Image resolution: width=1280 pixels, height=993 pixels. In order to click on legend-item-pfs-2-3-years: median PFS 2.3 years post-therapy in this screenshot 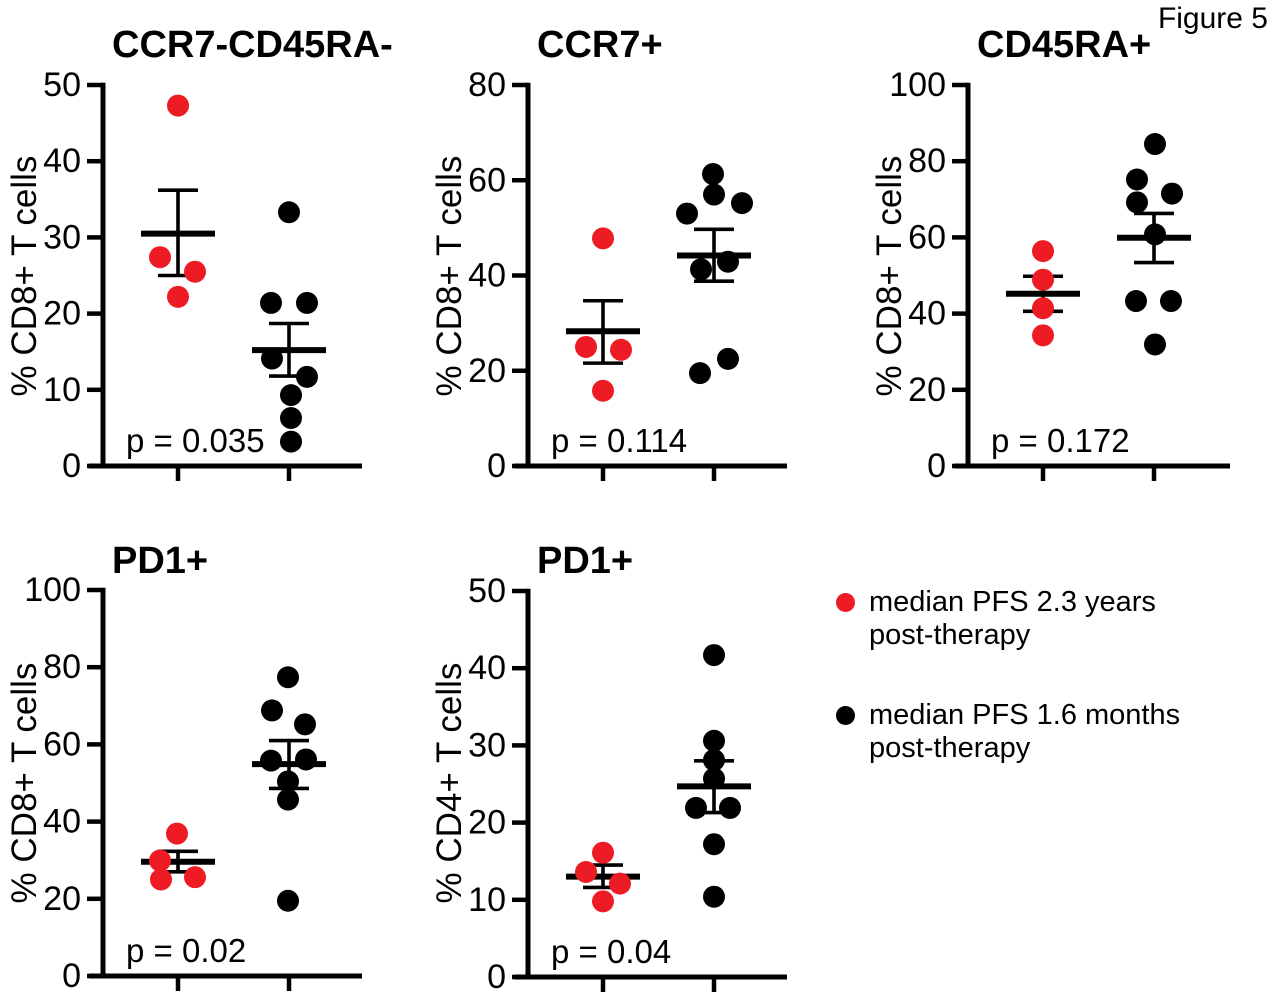, I will do `click(1008, 619)`.